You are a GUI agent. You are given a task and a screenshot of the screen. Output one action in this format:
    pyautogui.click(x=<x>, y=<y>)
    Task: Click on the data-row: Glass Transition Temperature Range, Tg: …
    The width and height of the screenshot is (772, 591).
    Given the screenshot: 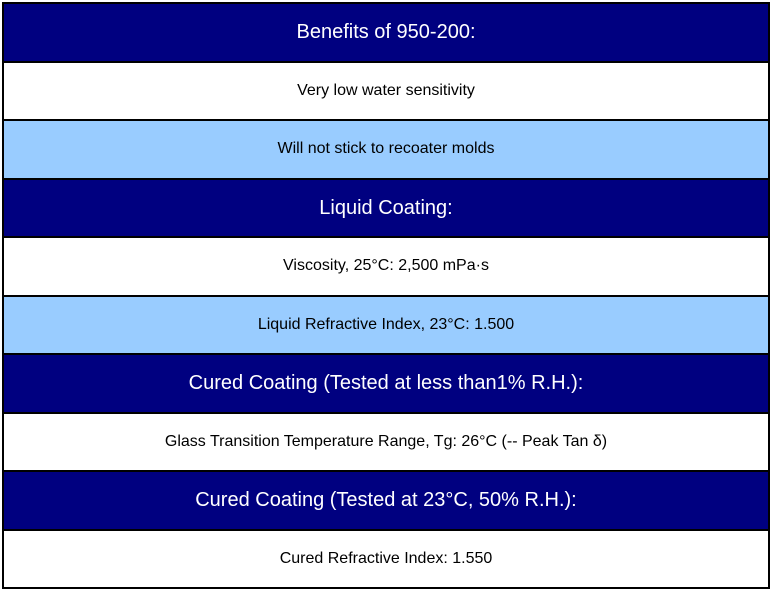 What is the action you would take?
    pyautogui.click(x=386, y=442)
    